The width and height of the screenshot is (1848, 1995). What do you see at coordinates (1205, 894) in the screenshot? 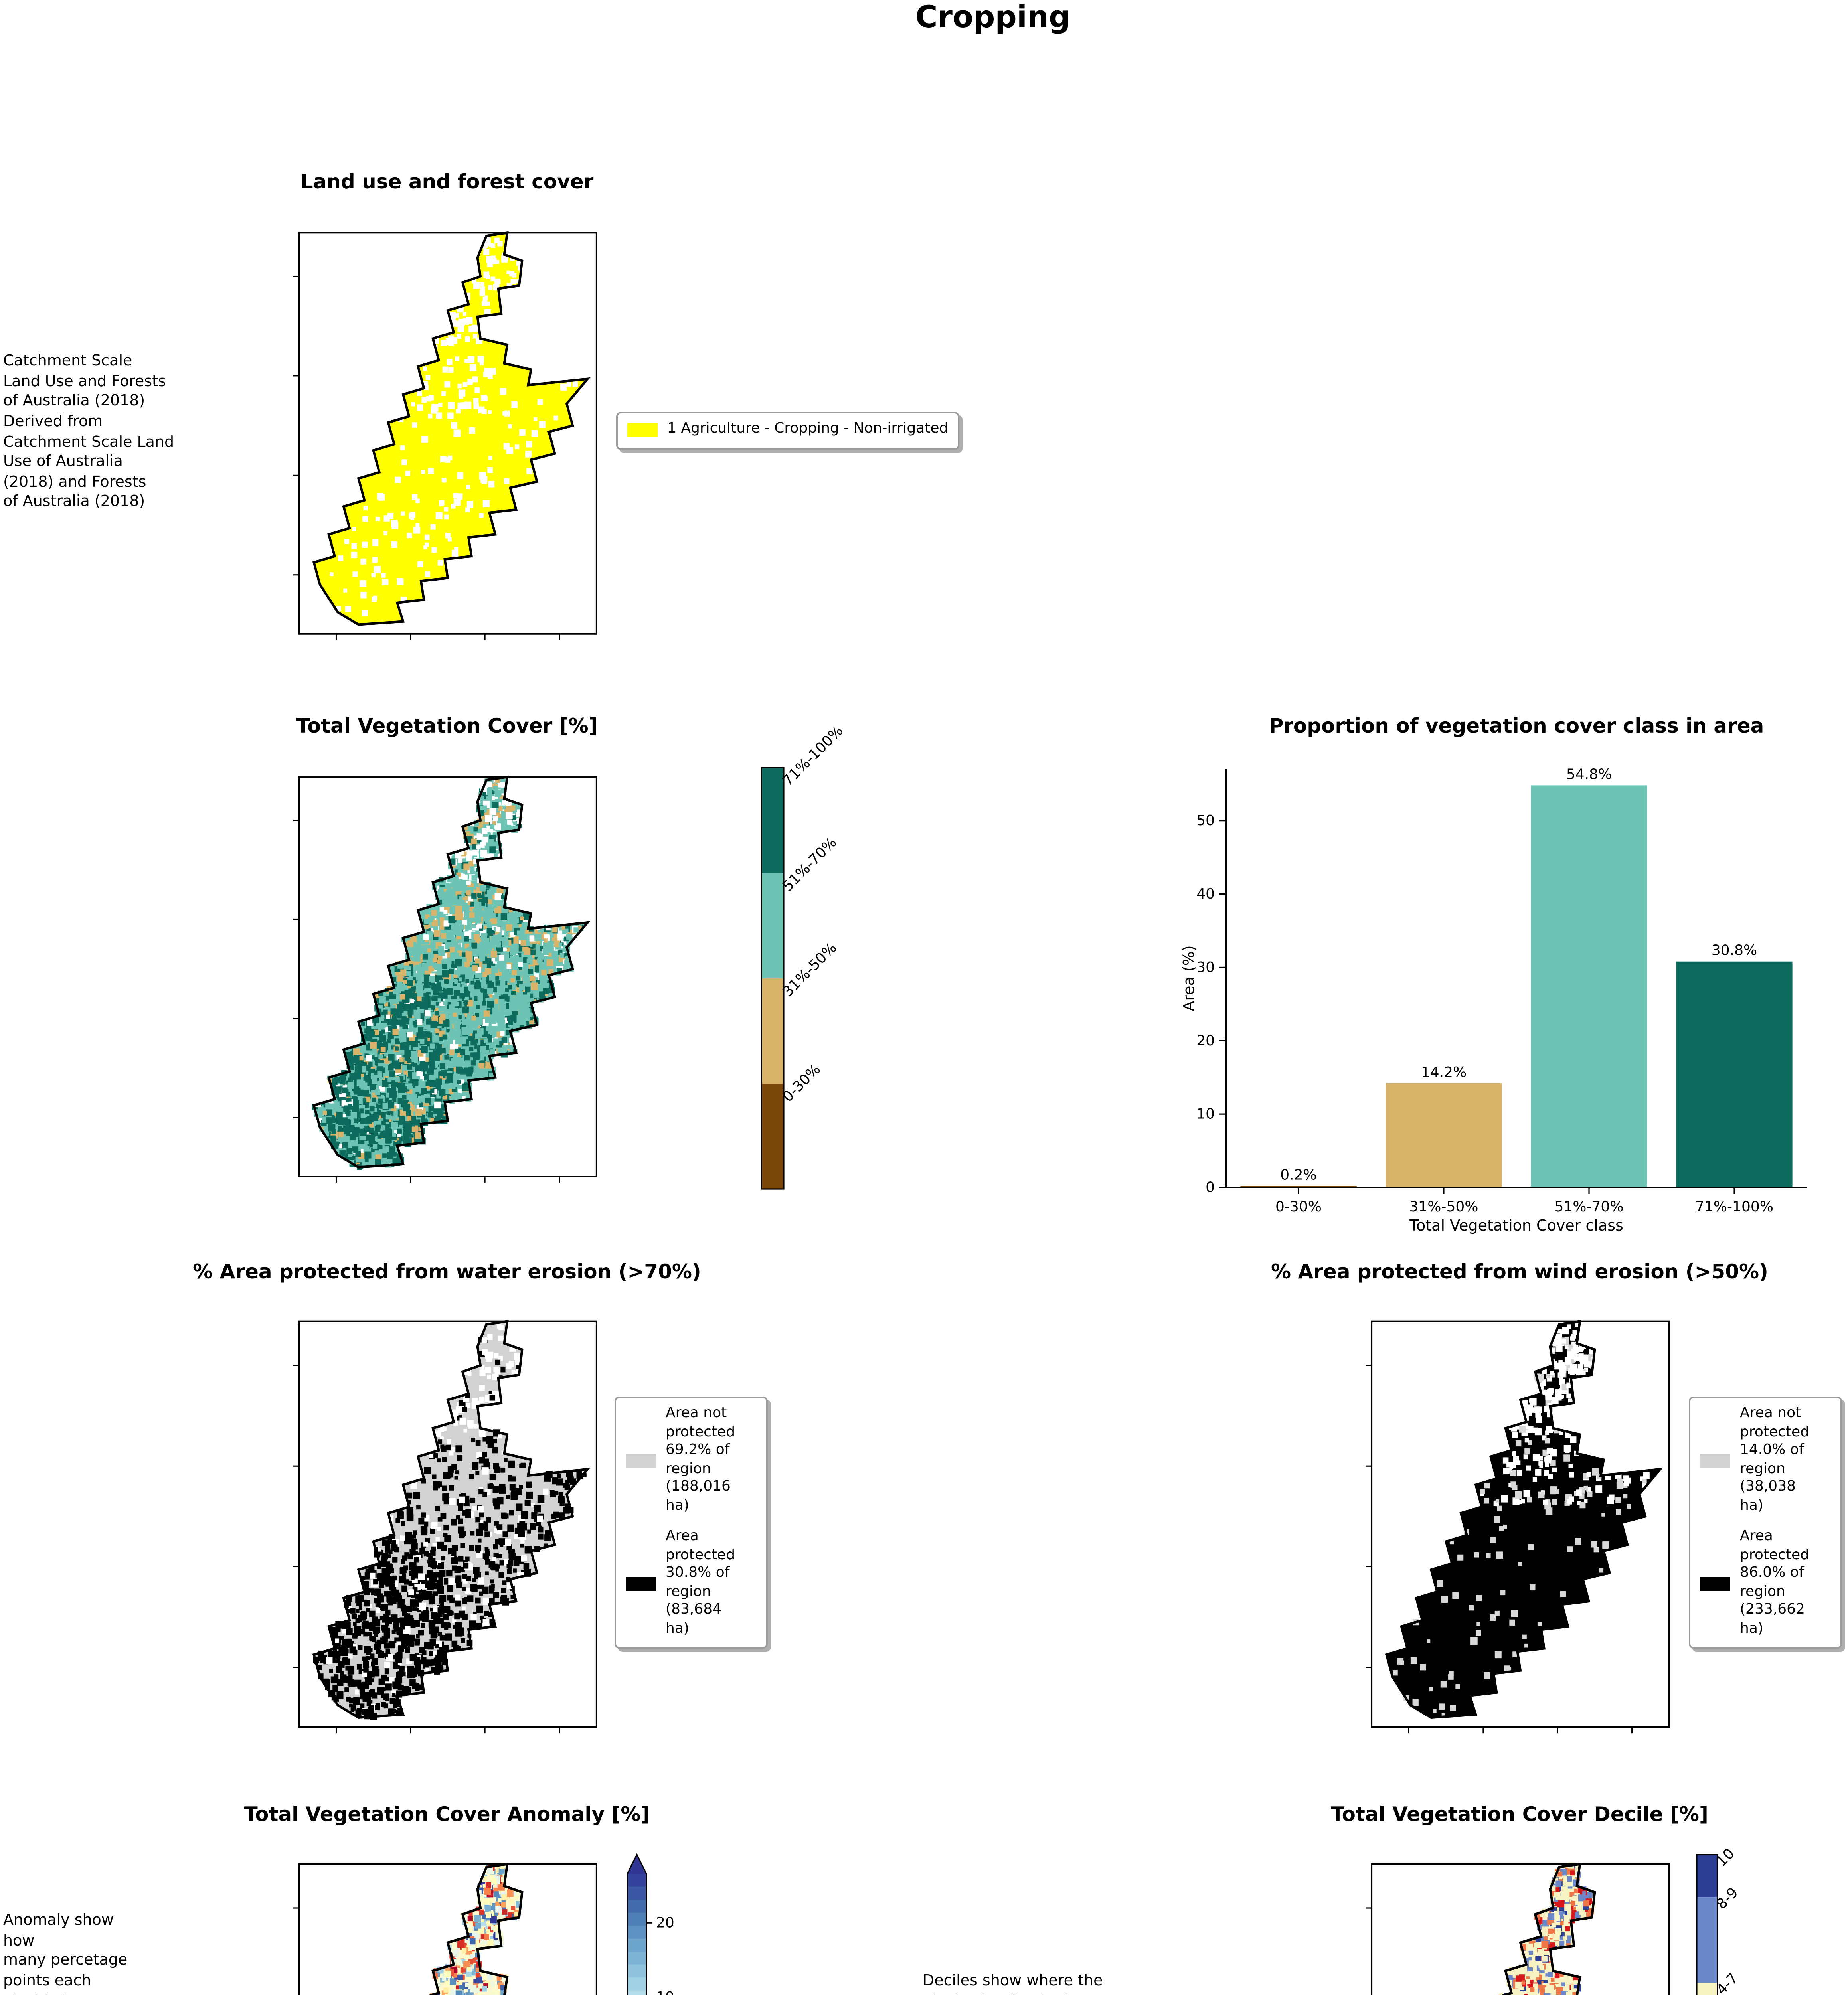
I see `y-tick-label: 40` at bounding box center [1205, 894].